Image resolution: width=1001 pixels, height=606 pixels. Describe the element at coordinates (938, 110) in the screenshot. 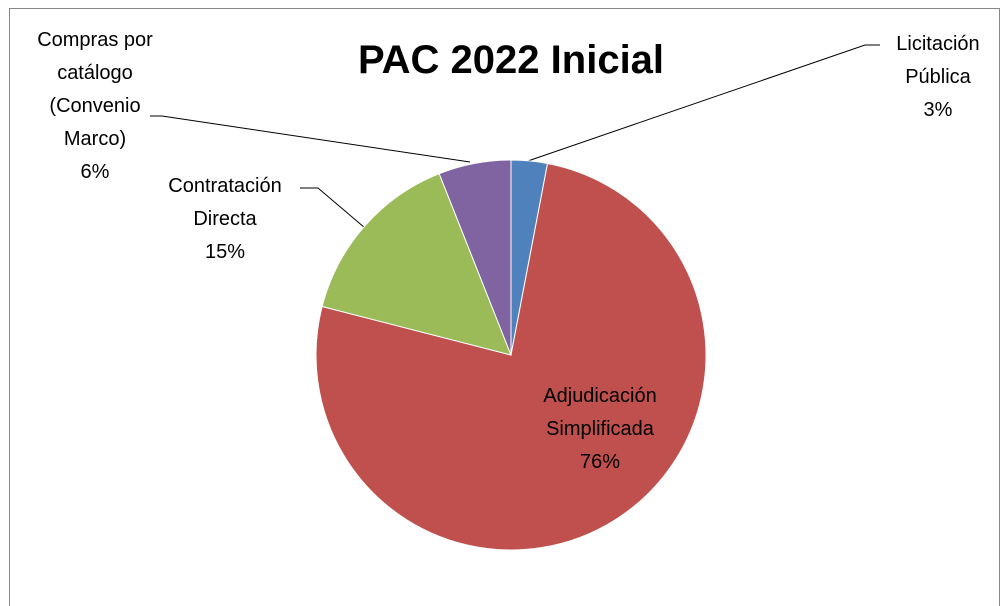

I see `slice-value: 3%` at that location.